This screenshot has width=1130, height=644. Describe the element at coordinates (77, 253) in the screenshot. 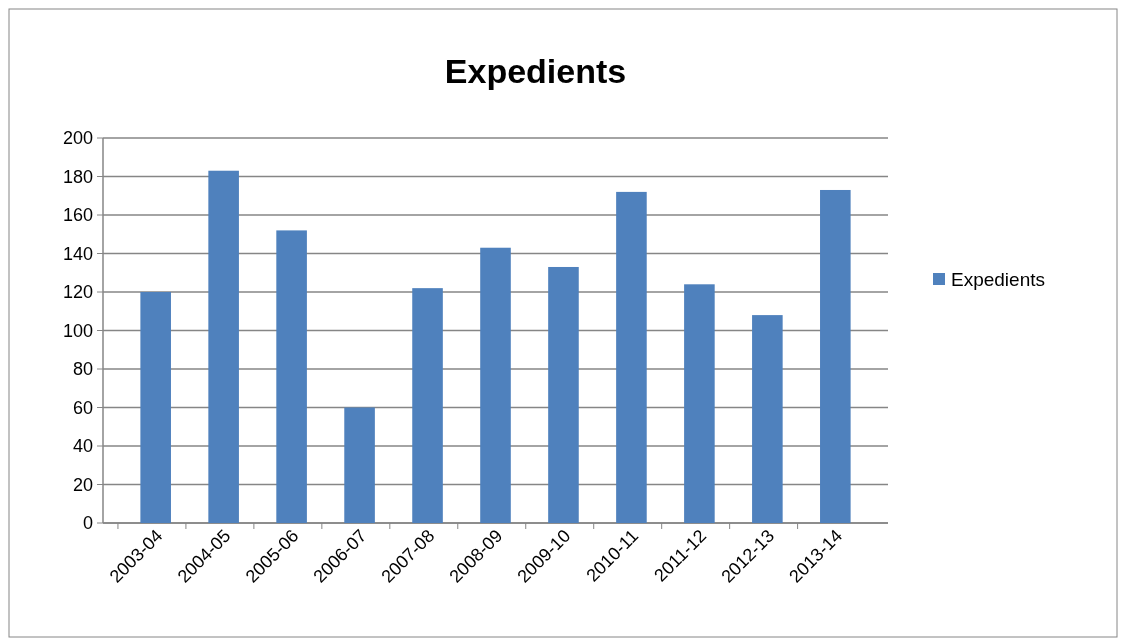

I see `y-tick-label: 140` at that location.